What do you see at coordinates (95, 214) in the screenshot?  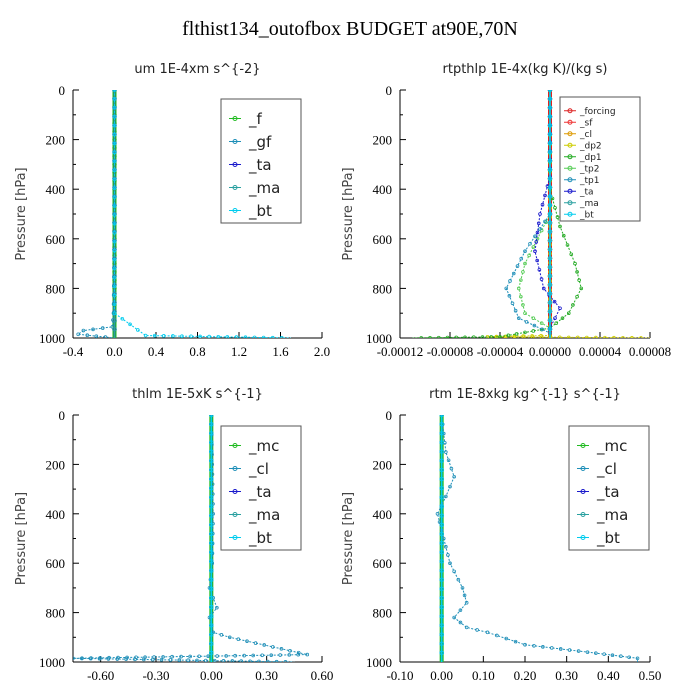 I see `series-line-gf` at bounding box center [95, 214].